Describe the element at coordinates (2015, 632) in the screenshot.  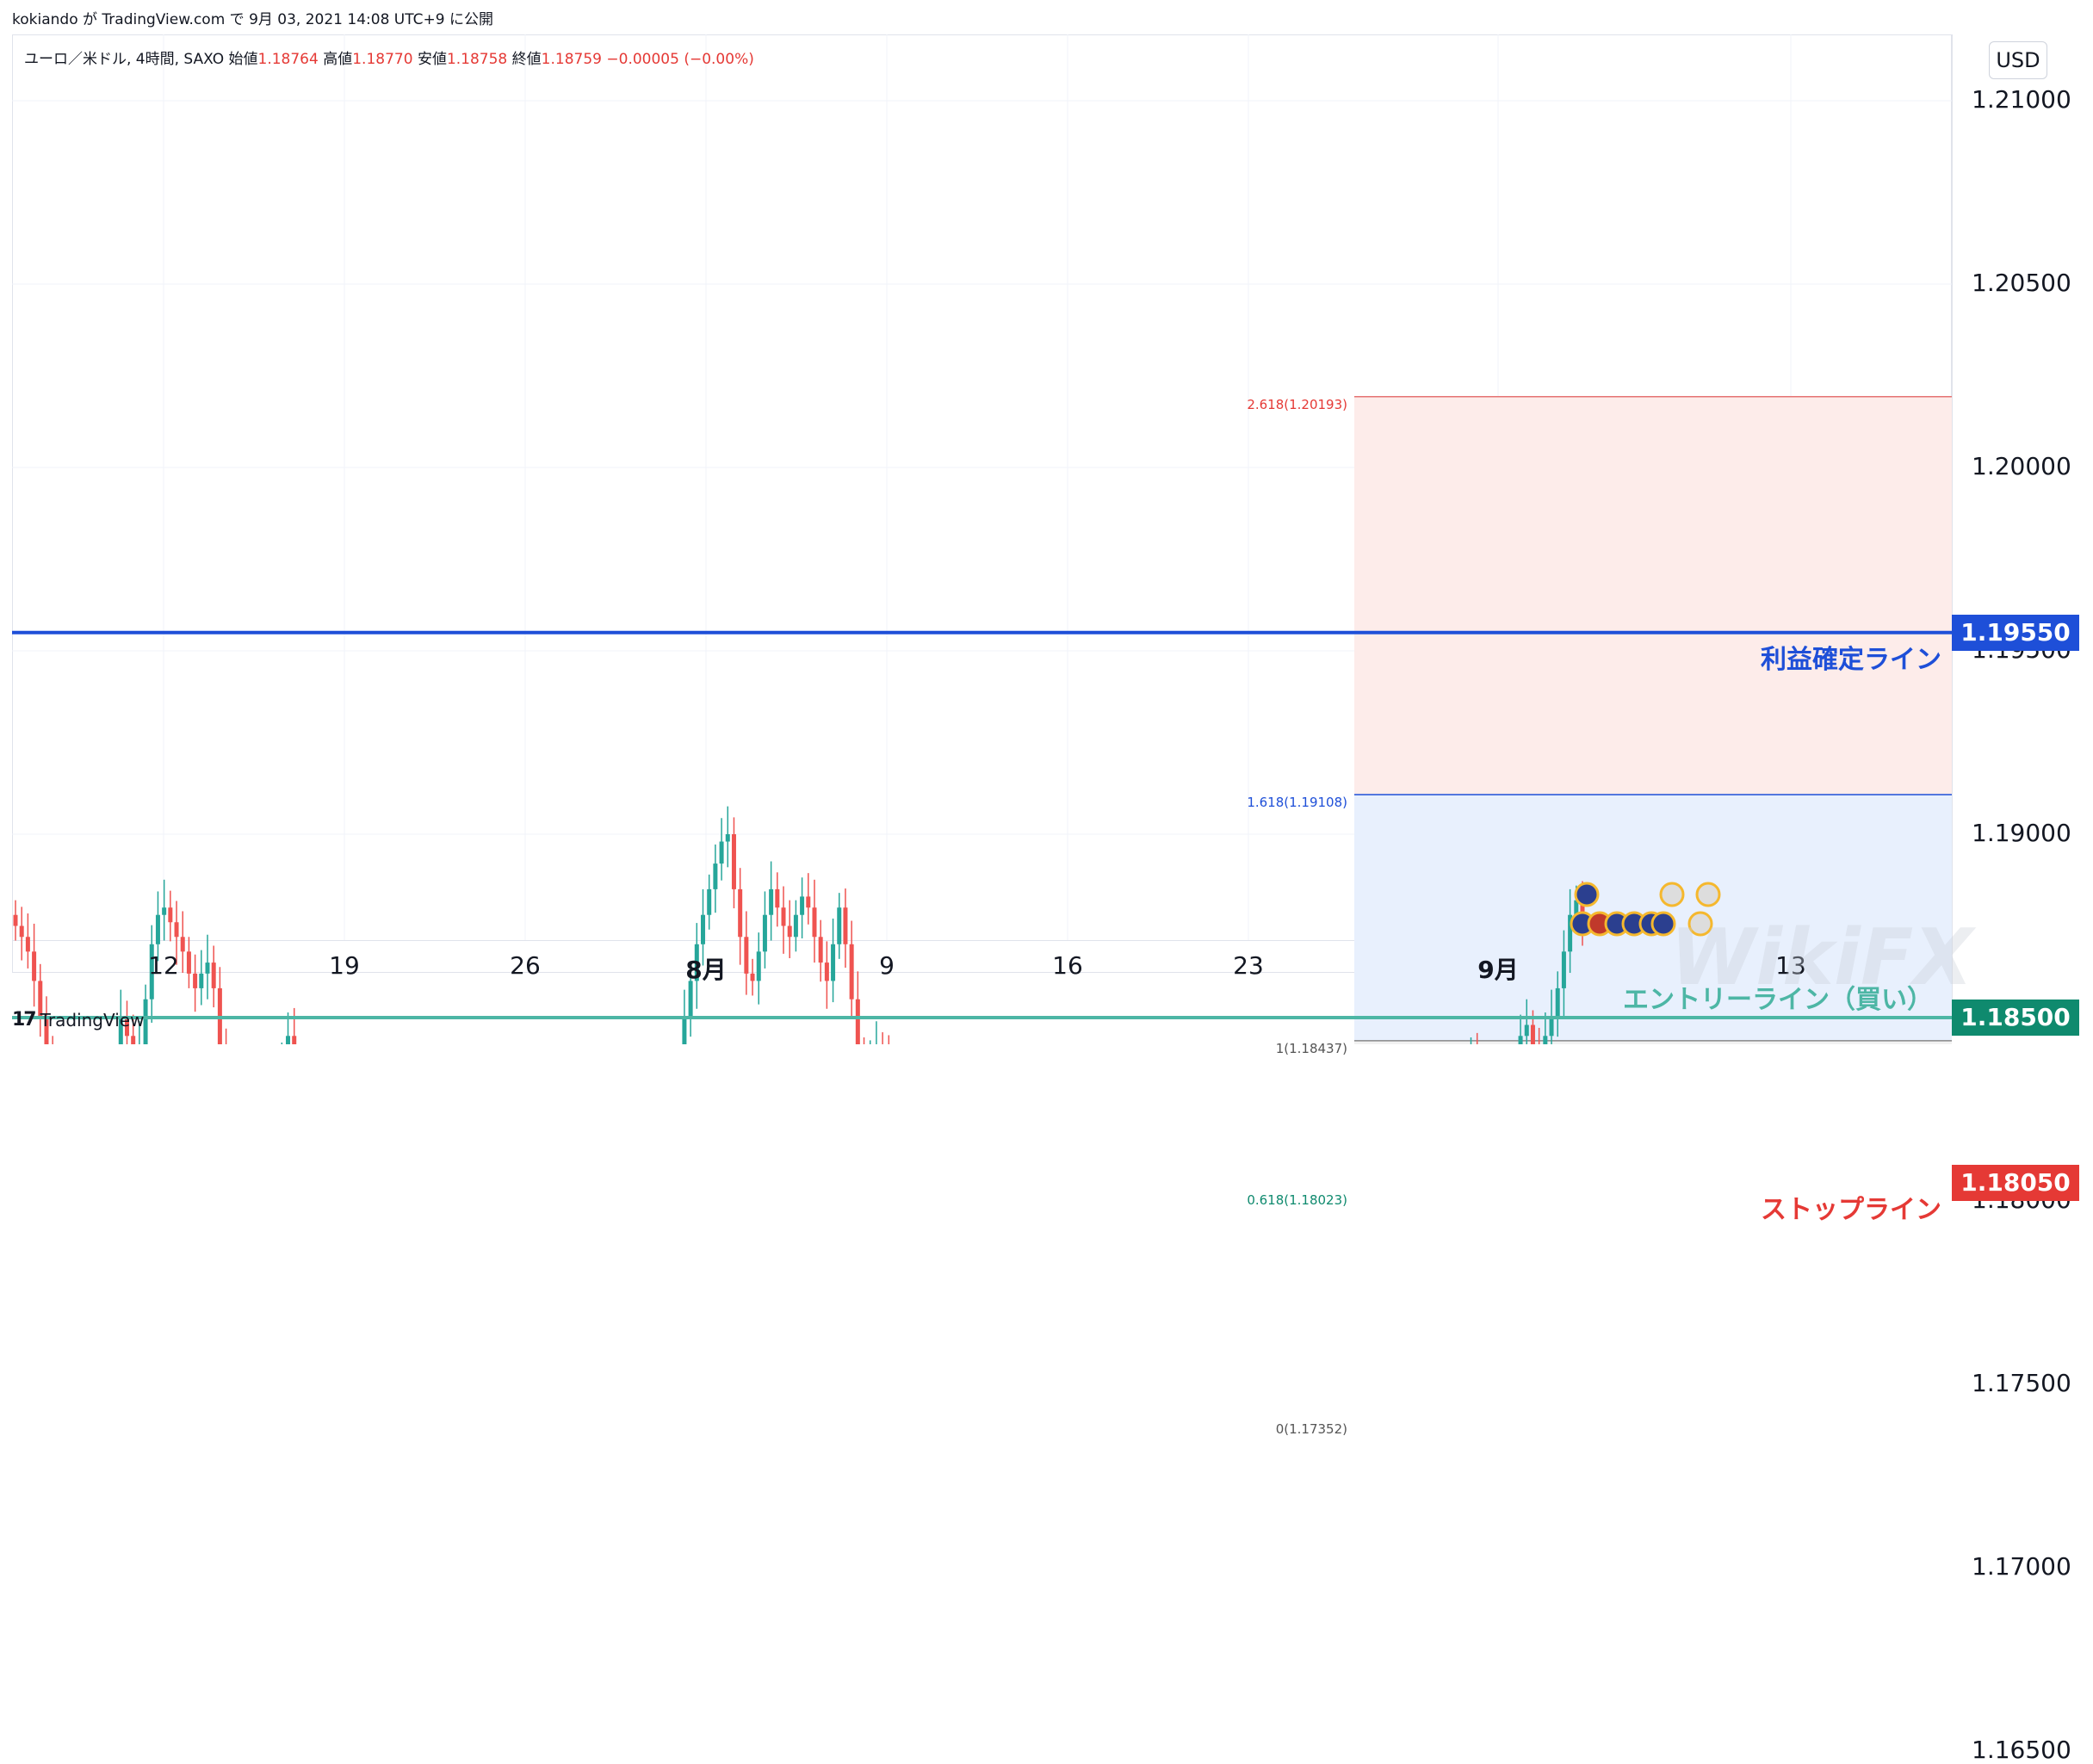
I see `take-profit-price-tag: 1.19550` at that location.